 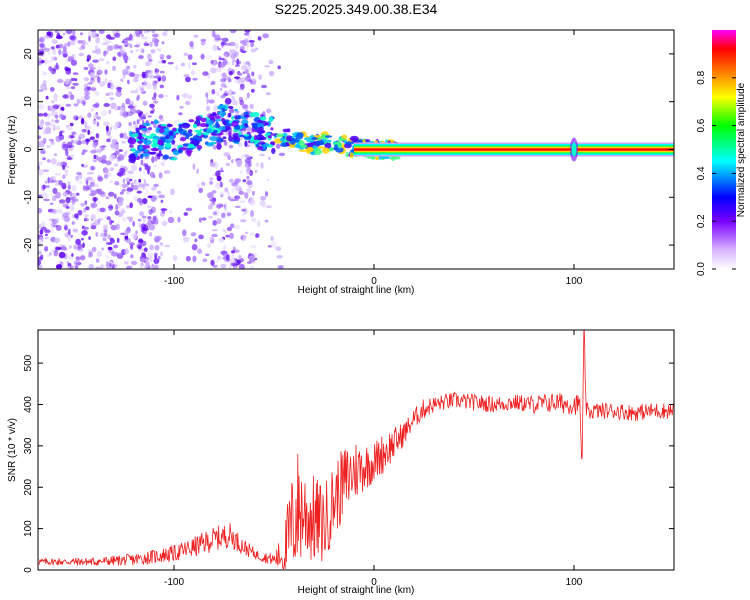 I want to click on spectrogram-ytick-label: 20, so click(x=28, y=54).